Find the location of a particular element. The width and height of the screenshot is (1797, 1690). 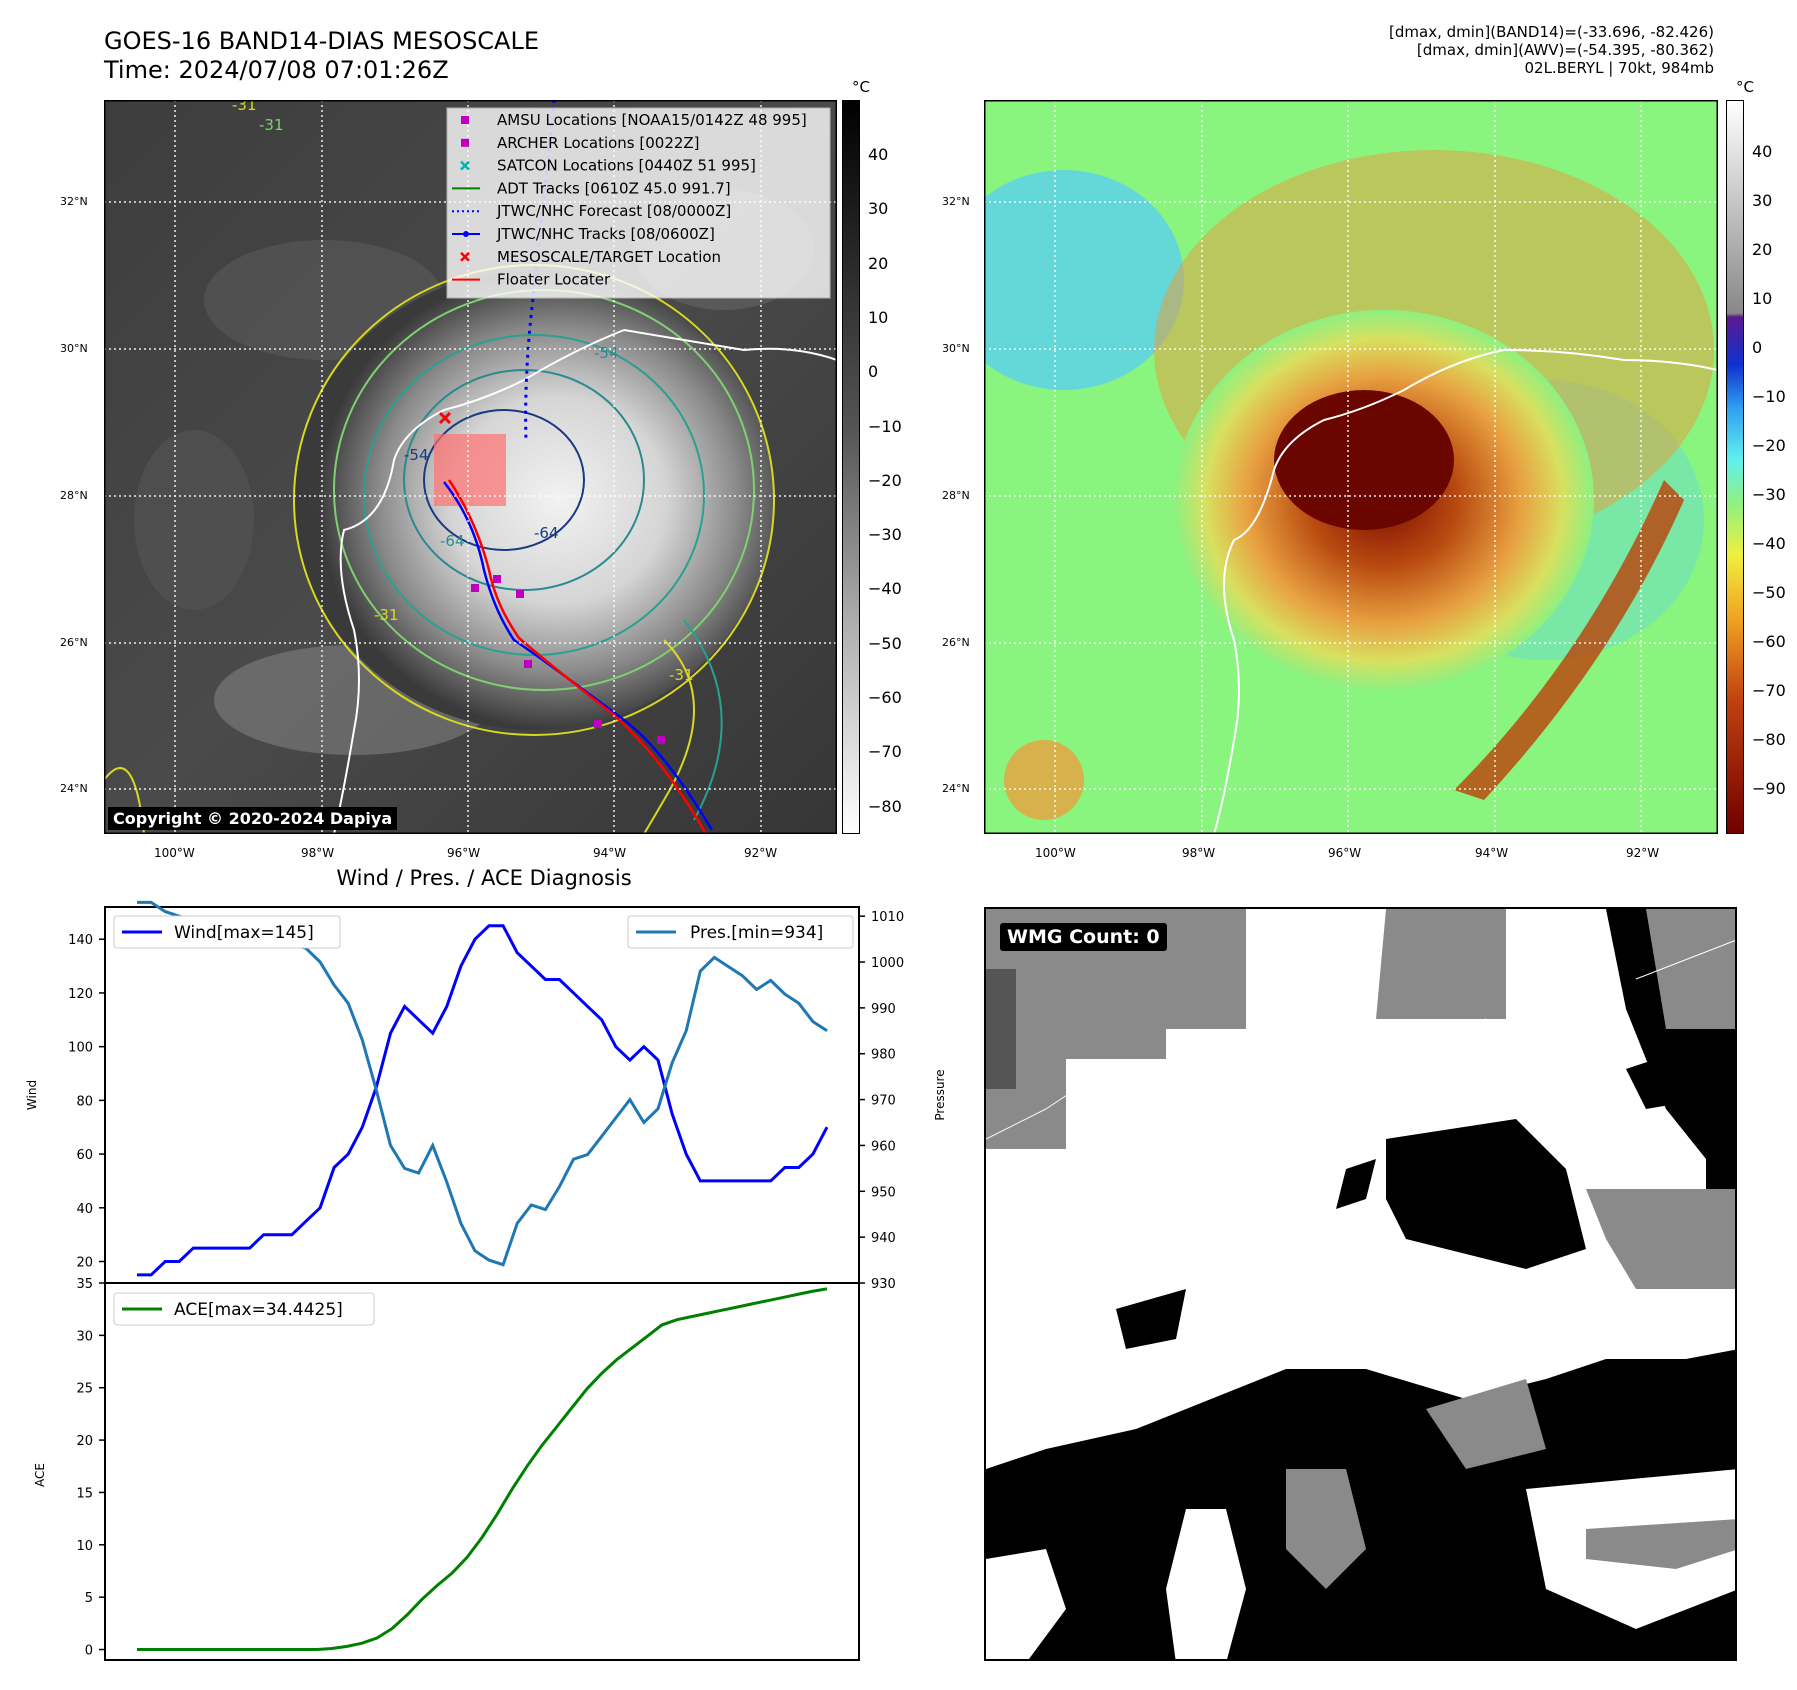

awv-colorbar is located at coordinates (1735, 467).